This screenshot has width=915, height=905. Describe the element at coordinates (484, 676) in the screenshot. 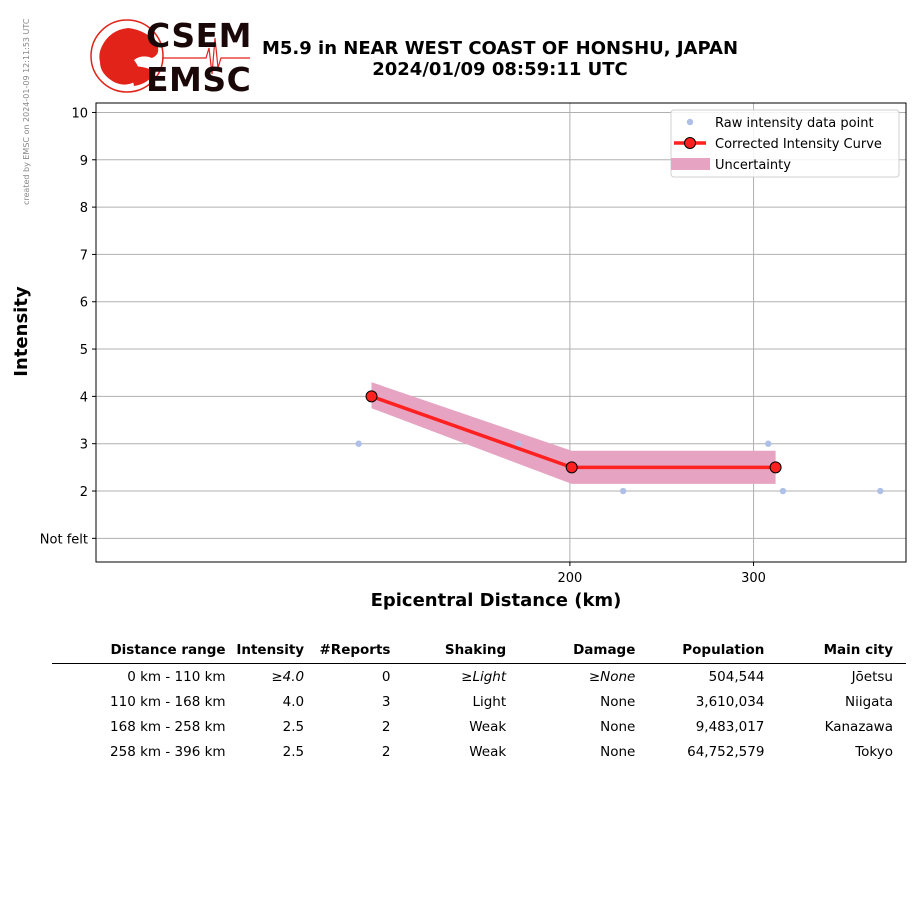

I see `table-cell: ≥Light` at that location.